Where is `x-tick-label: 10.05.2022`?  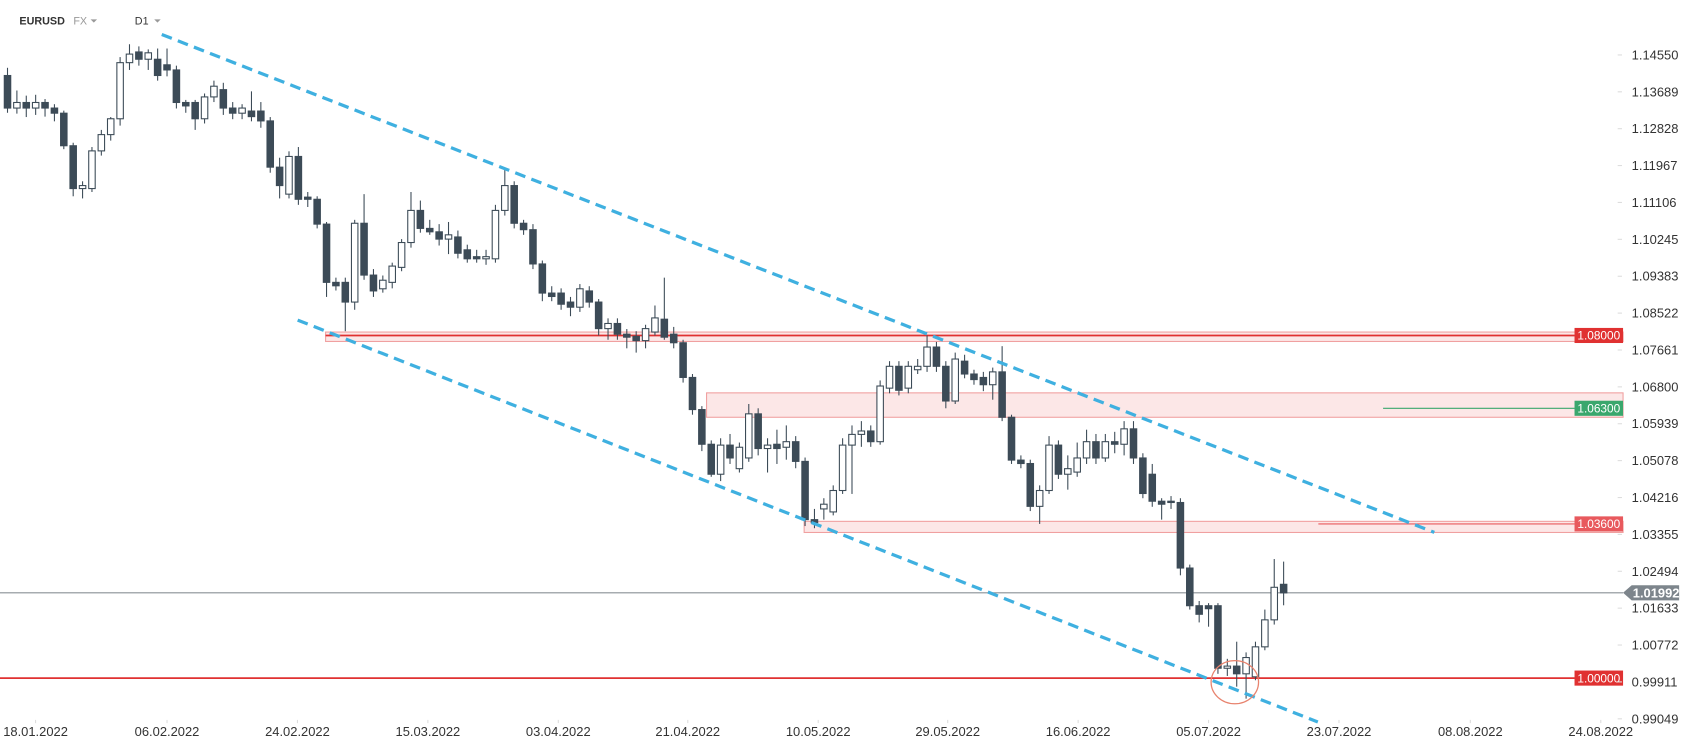 x-tick-label: 10.05.2022 is located at coordinates (818, 731).